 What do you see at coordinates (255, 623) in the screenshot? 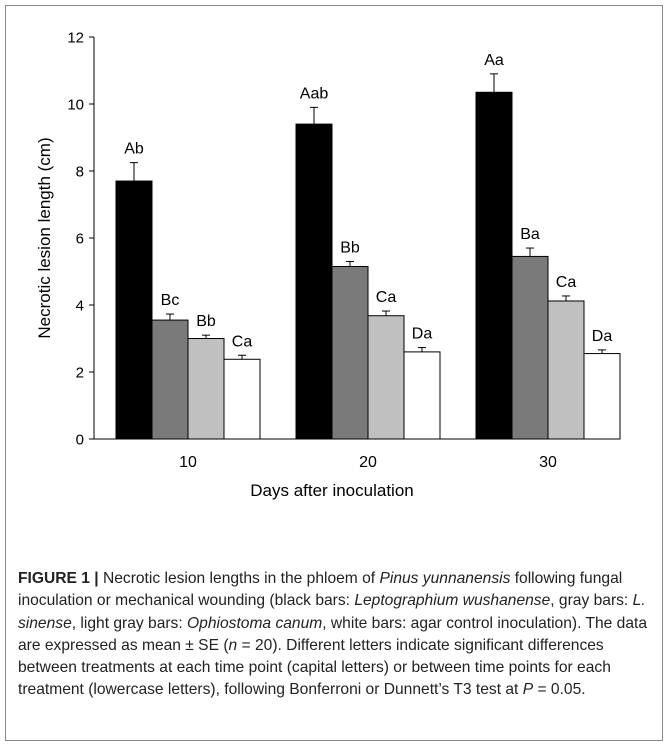
I see `caption-species-ophiostoma: Ophiostoma canum` at bounding box center [255, 623].